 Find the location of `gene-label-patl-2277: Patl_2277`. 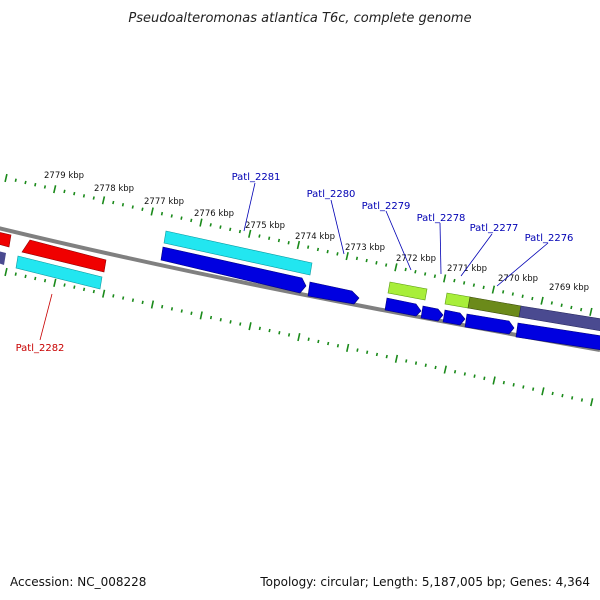

gene-label-patl-2277: Patl_2277 is located at coordinates (494, 228).